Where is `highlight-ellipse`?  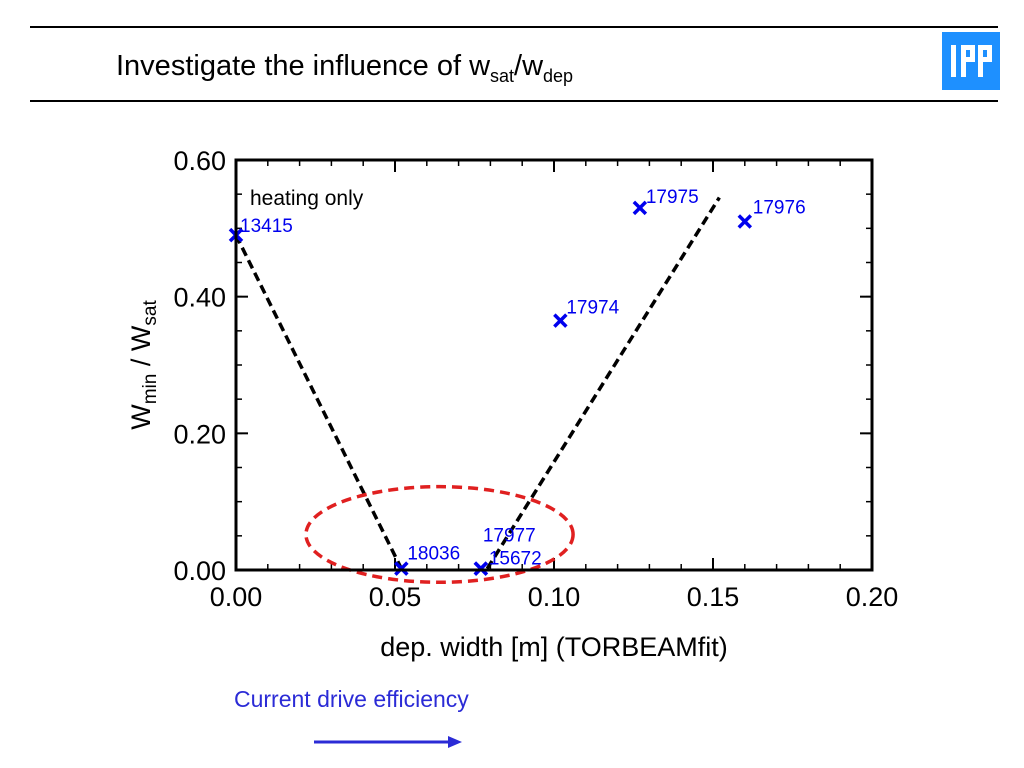
highlight-ellipse is located at coordinates (439, 534).